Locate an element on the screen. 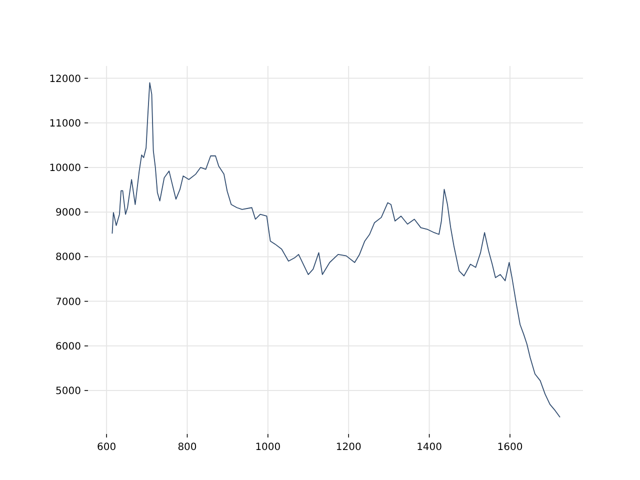 The height and width of the screenshot is (480, 640). y-tick-label: 12000 is located at coordinates (65, 79).